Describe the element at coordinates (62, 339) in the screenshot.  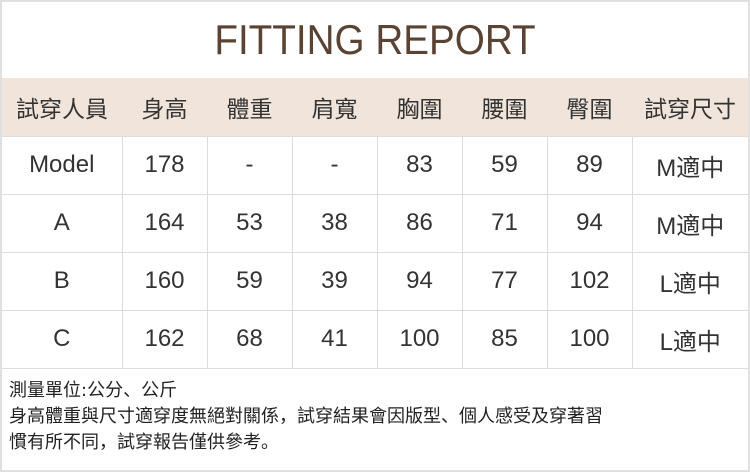
I see `table-cell: C` at that location.